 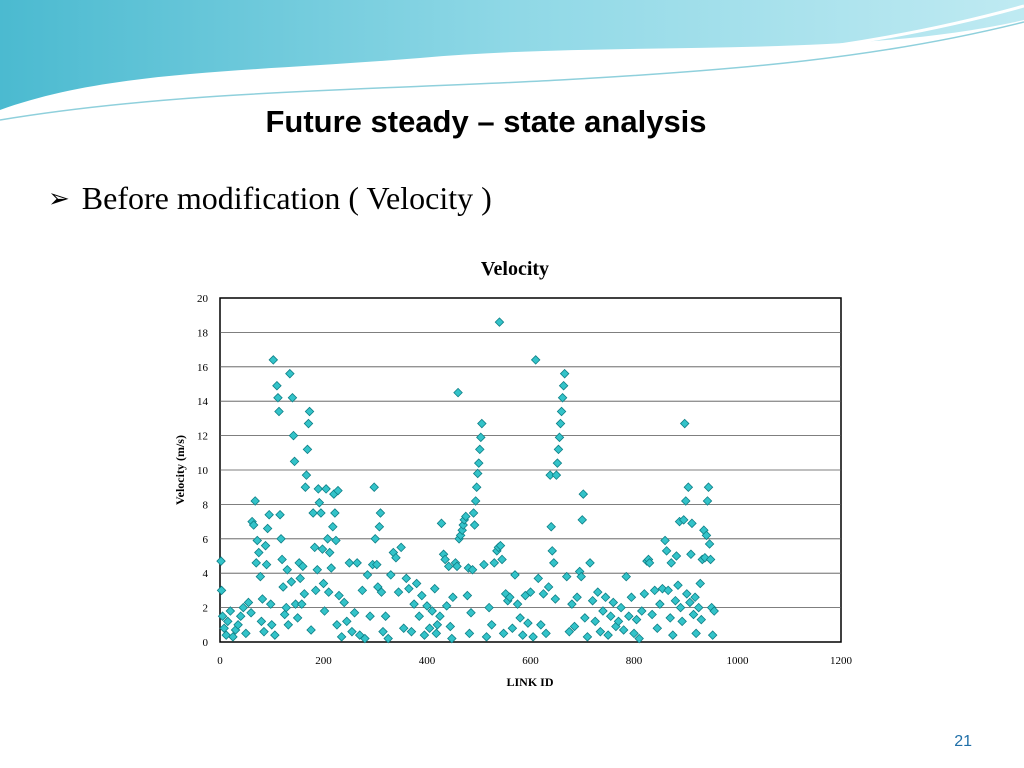 I want to click on x-tick-label: 400, so click(x=427, y=661).